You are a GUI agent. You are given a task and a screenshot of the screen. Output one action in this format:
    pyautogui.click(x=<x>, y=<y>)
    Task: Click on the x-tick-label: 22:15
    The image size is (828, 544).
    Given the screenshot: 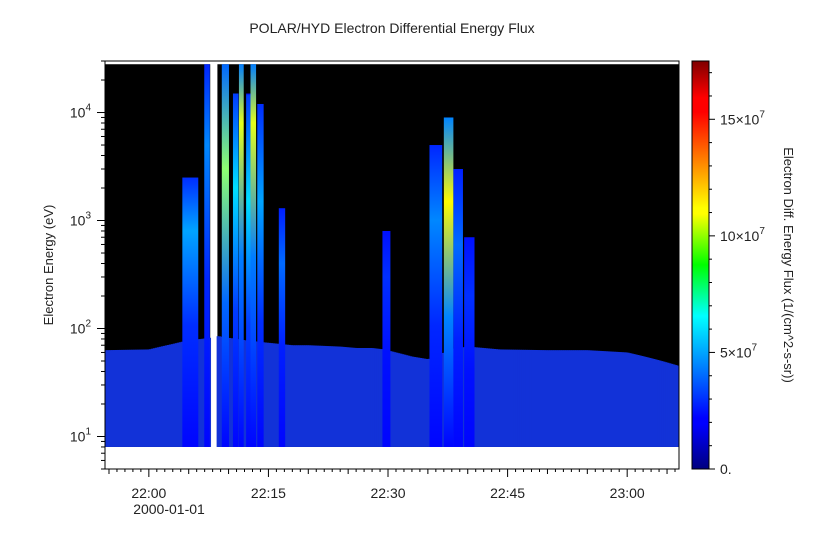 What is the action you would take?
    pyautogui.click(x=268, y=493)
    